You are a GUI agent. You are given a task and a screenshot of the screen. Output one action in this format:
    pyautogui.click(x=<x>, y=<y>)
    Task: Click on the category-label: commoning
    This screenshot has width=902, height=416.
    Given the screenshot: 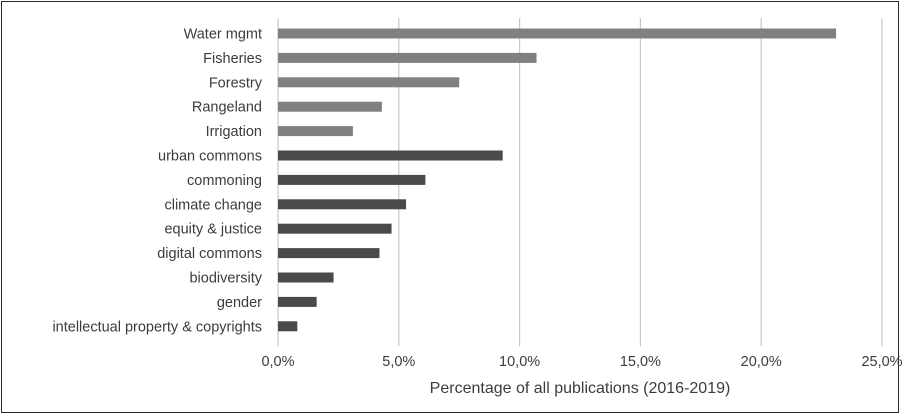 What is the action you would take?
    pyautogui.click(x=224, y=181)
    